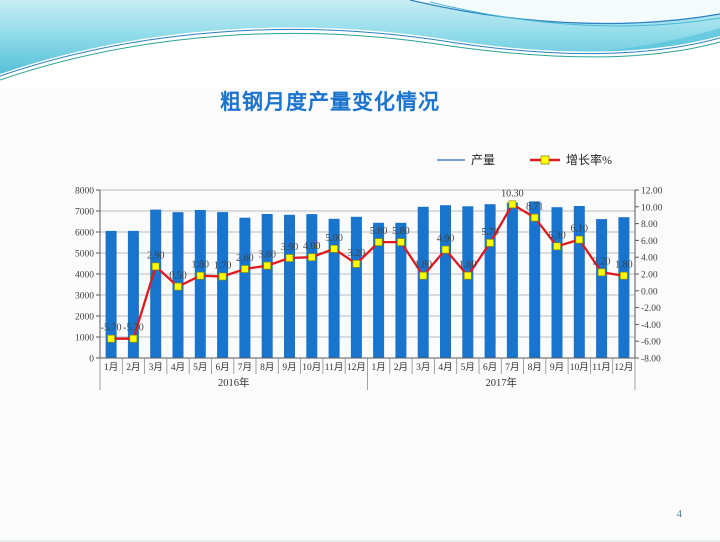 Image resolution: width=720 pixels, height=542 pixels. I want to click on svg-text: -6.00, so click(651, 343).